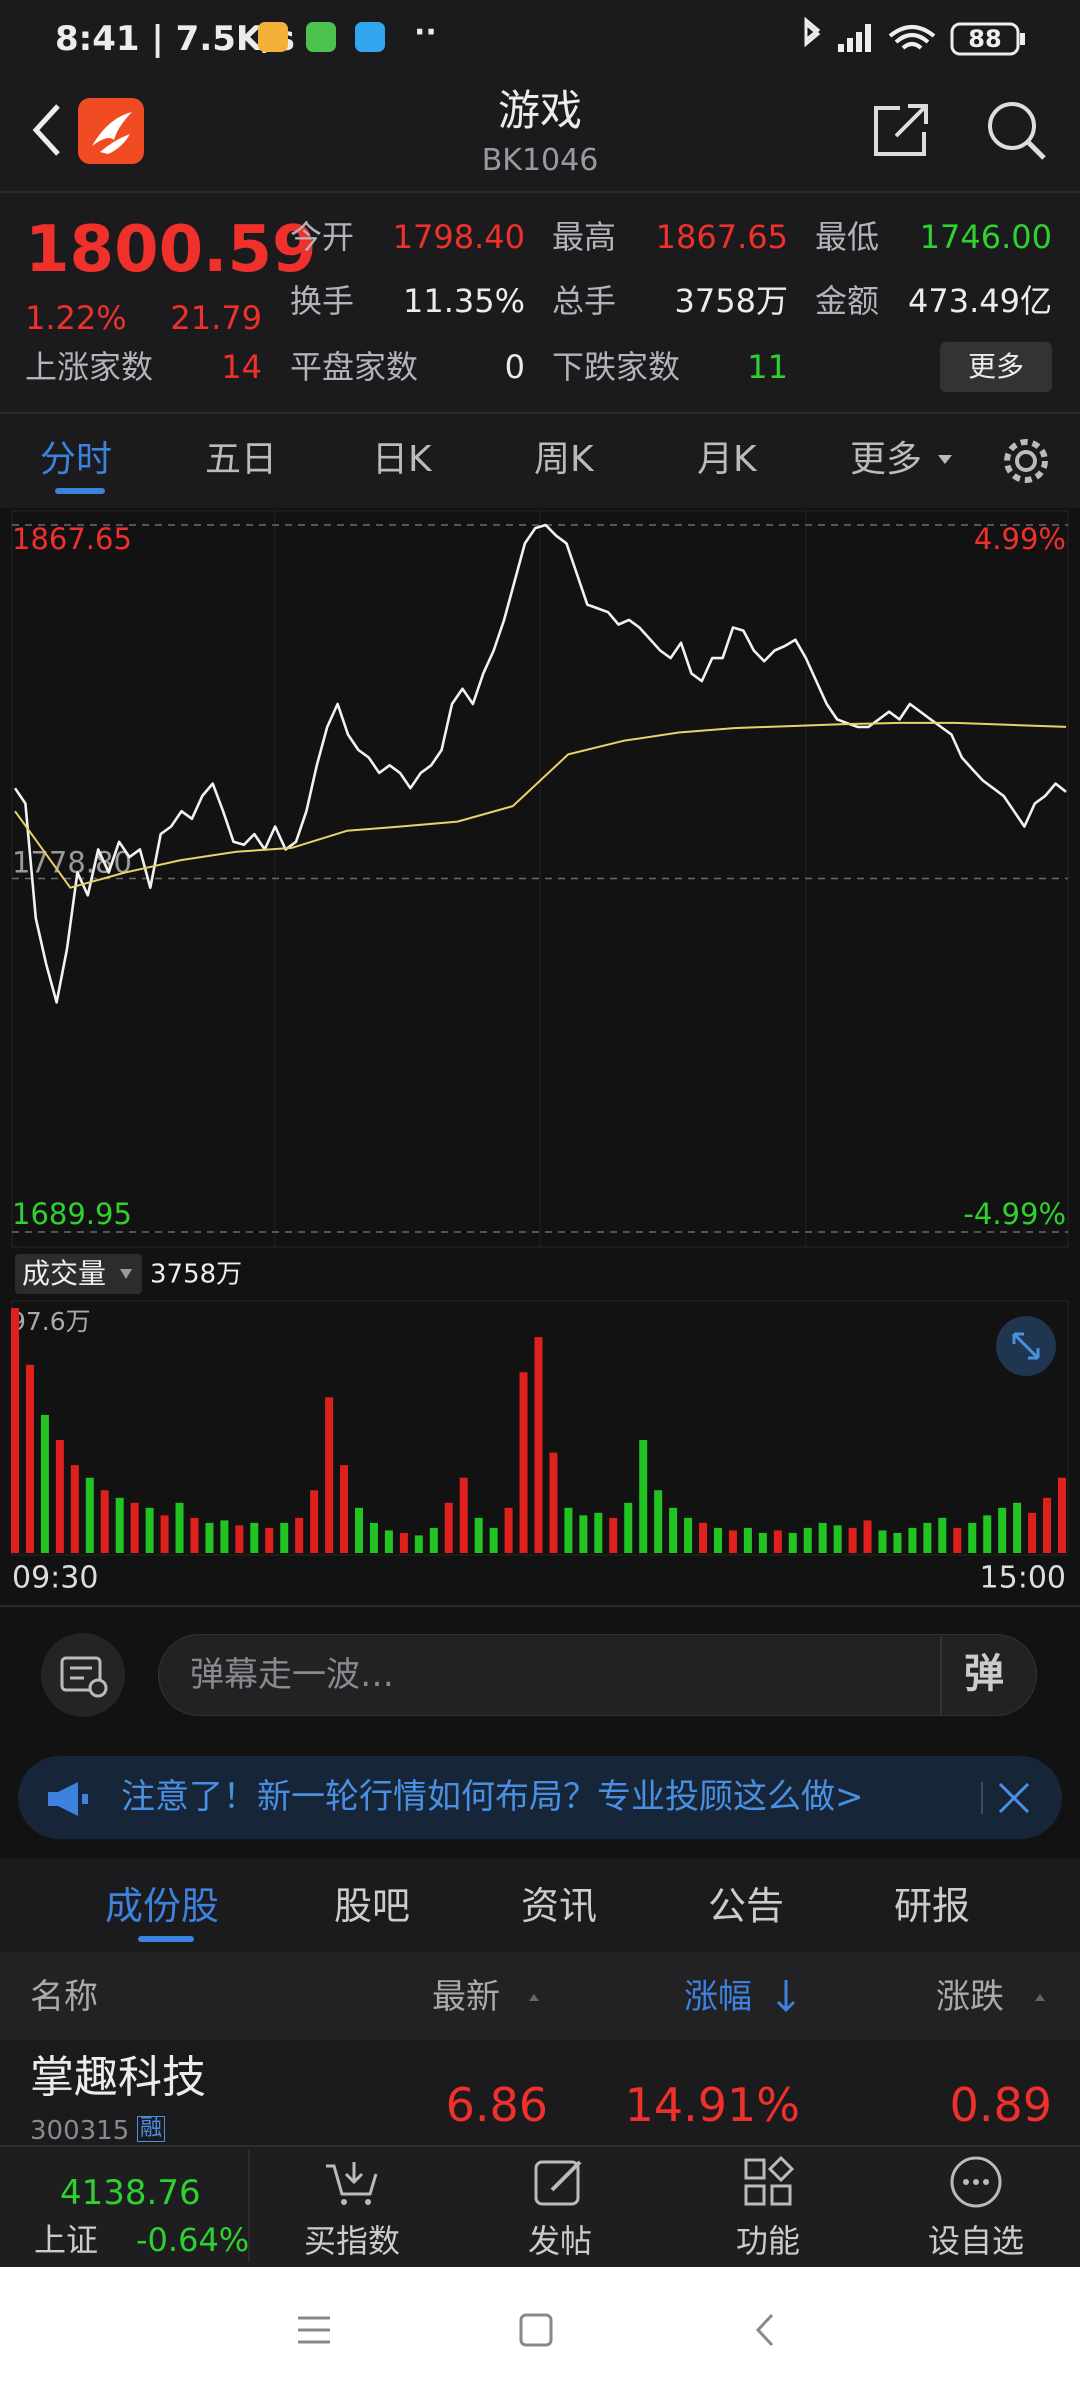  I want to click on stat-label: 金额, so click(847, 301).